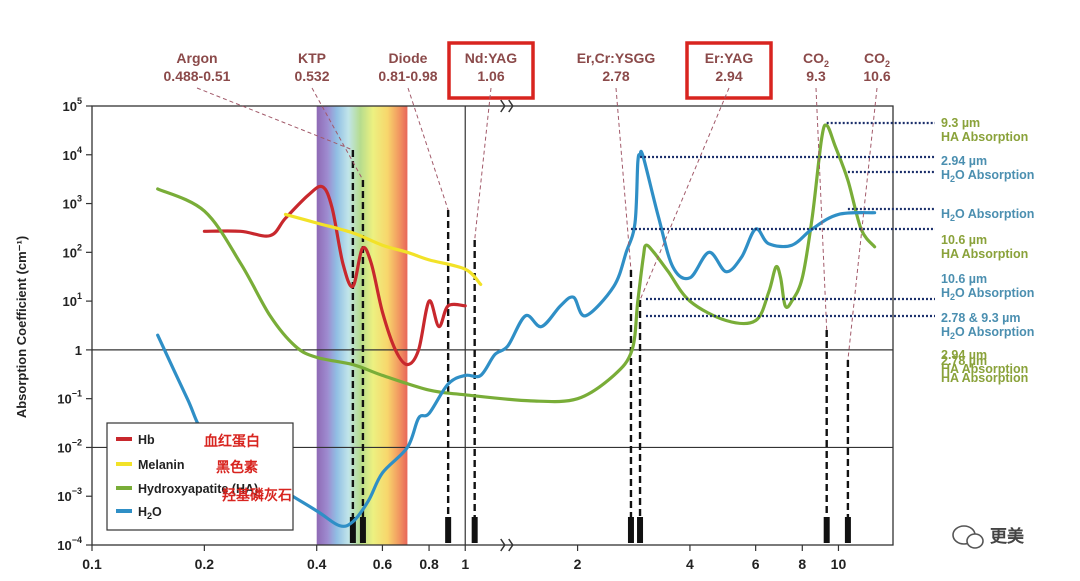 The height and width of the screenshot is (581, 1080). I want to click on laser-name-2: Diode, so click(408, 58).